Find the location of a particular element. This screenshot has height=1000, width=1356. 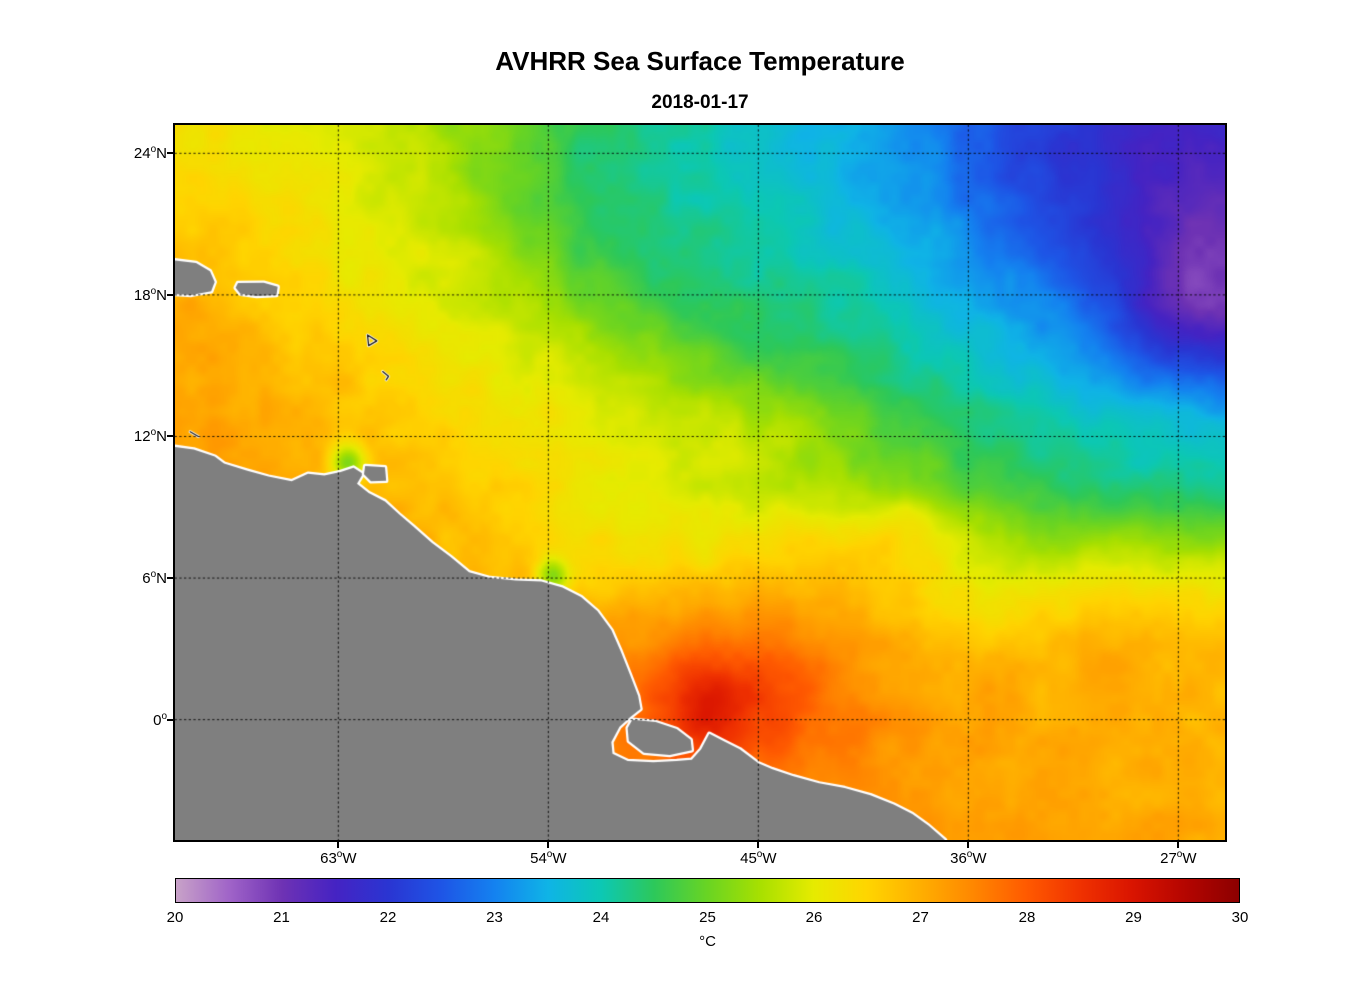

colorbar-tick-label: 26 is located at coordinates (814, 917).